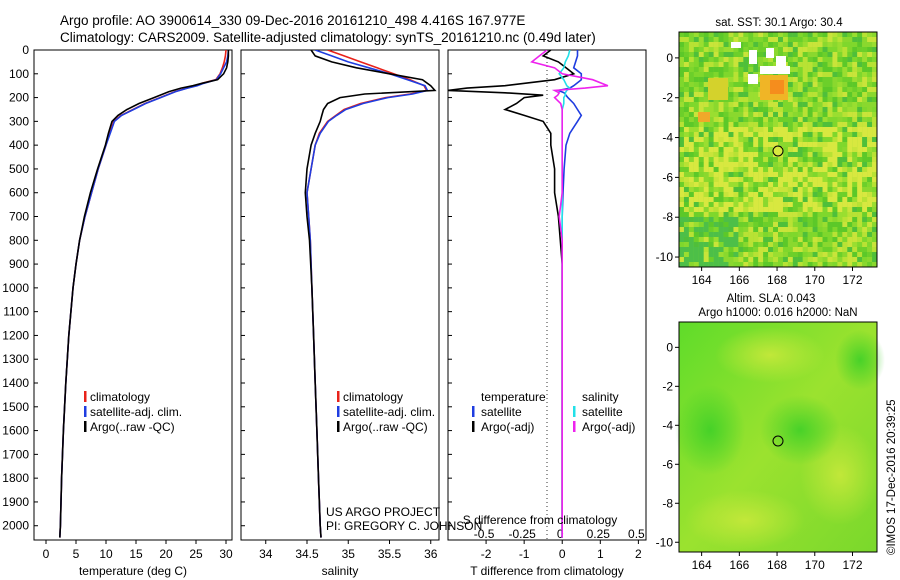 Image resolution: width=900 pixels, height=580 pixels. What do you see at coordinates (486, 554) in the screenshot?
I see `x-tick-label: -2` at bounding box center [486, 554].